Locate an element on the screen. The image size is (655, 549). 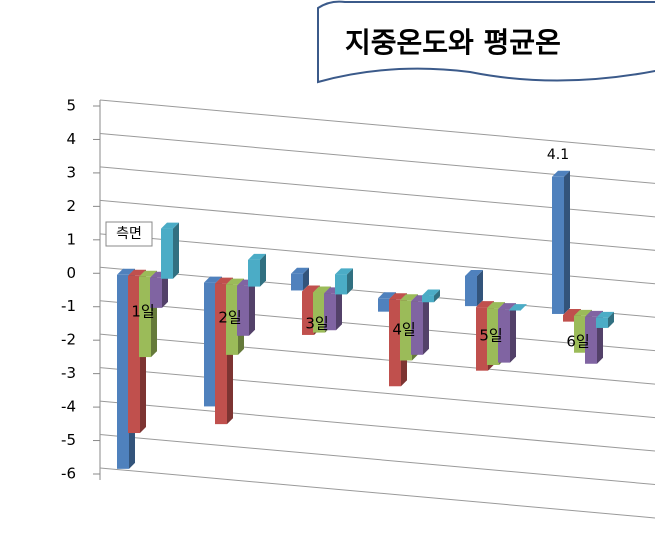
y-tick-label: -1 is located at coordinates (68, 306).